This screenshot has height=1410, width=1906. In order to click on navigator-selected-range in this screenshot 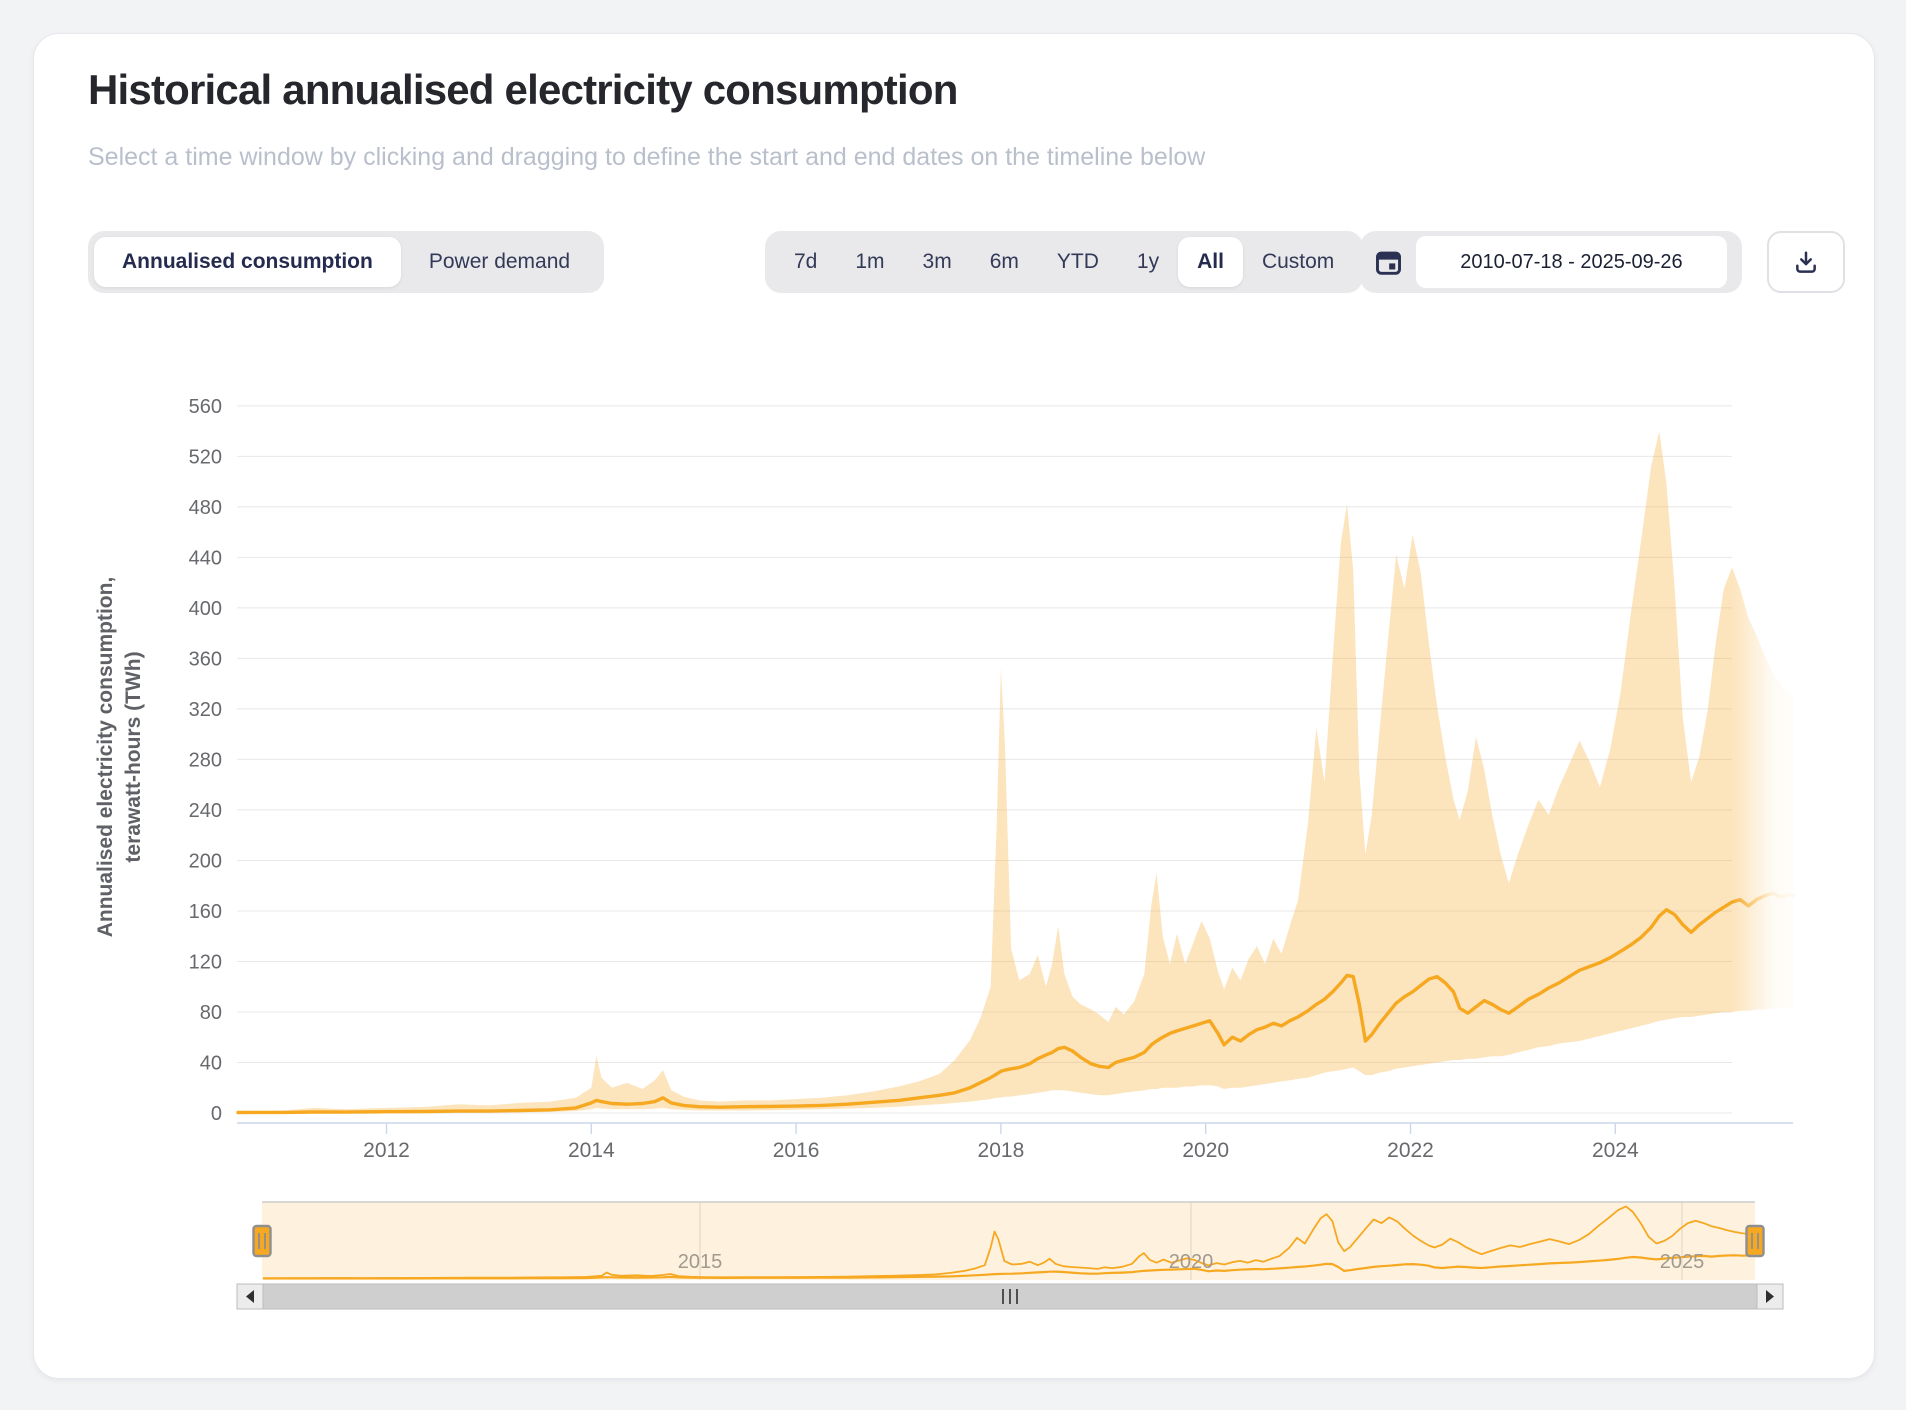, I will do `click(1008, 1241)`.